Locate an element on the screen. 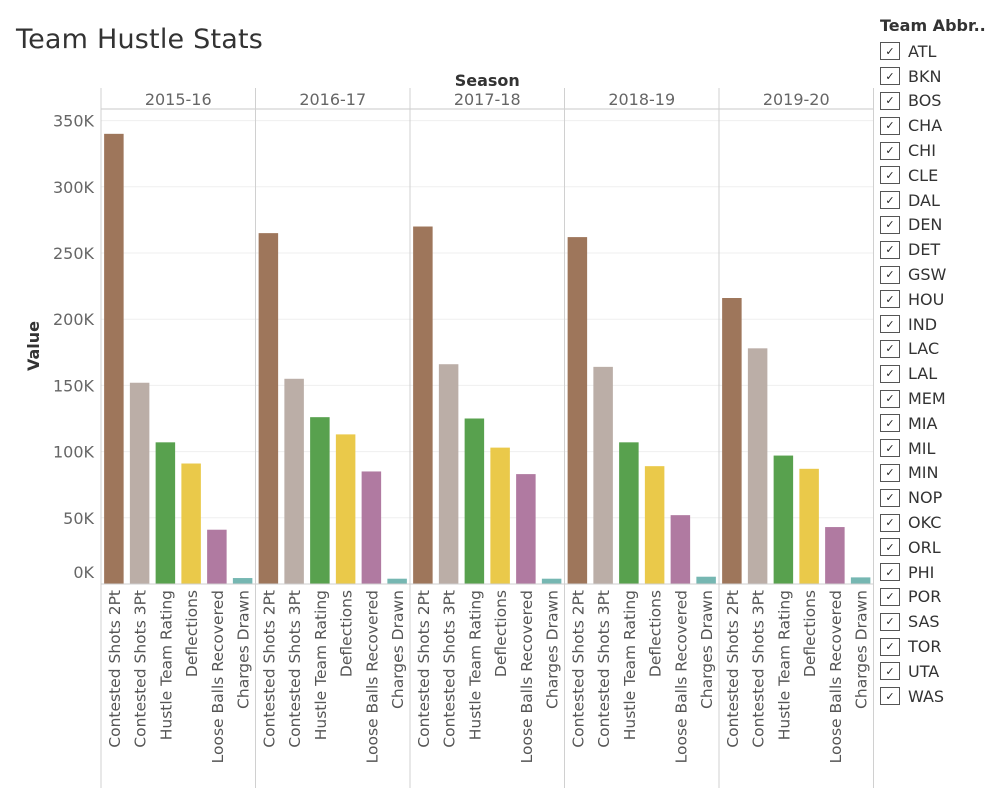 Image resolution: width=1000 pixels, height=800 pixels. legend-item-lal: ✓ LAL is located at coordinates (939, 373).